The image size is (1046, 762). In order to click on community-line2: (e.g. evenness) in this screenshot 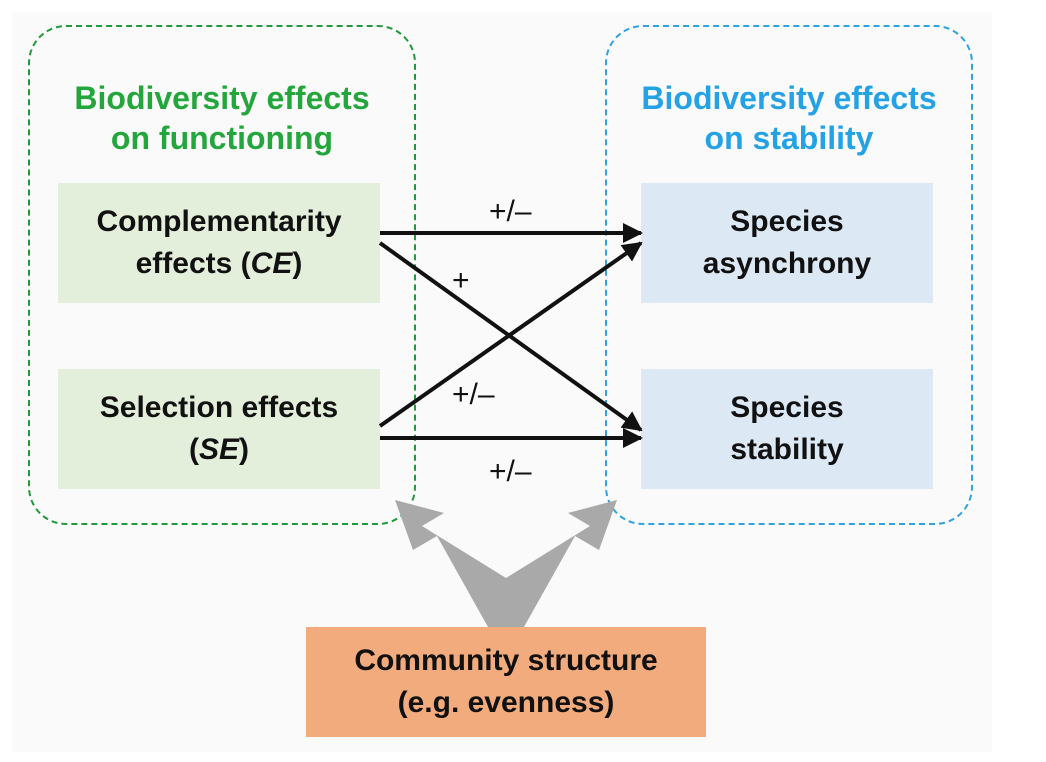, I will do `click(506, 702)`.